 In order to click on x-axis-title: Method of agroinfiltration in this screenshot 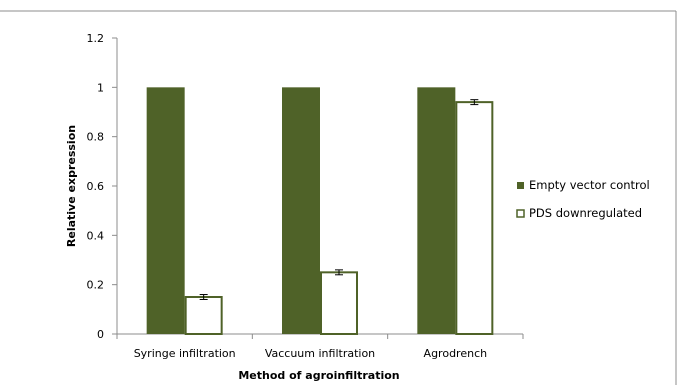, I will do `click(318, 375)`.